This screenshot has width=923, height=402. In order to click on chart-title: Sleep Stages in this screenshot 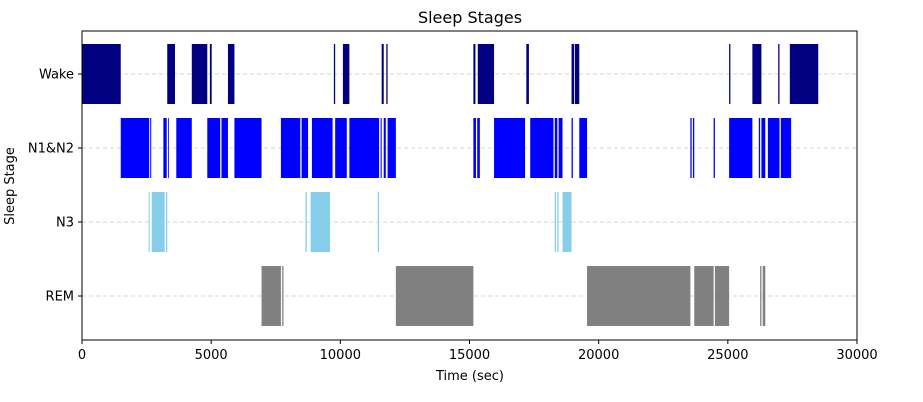, I will do `click(470, 17)`.